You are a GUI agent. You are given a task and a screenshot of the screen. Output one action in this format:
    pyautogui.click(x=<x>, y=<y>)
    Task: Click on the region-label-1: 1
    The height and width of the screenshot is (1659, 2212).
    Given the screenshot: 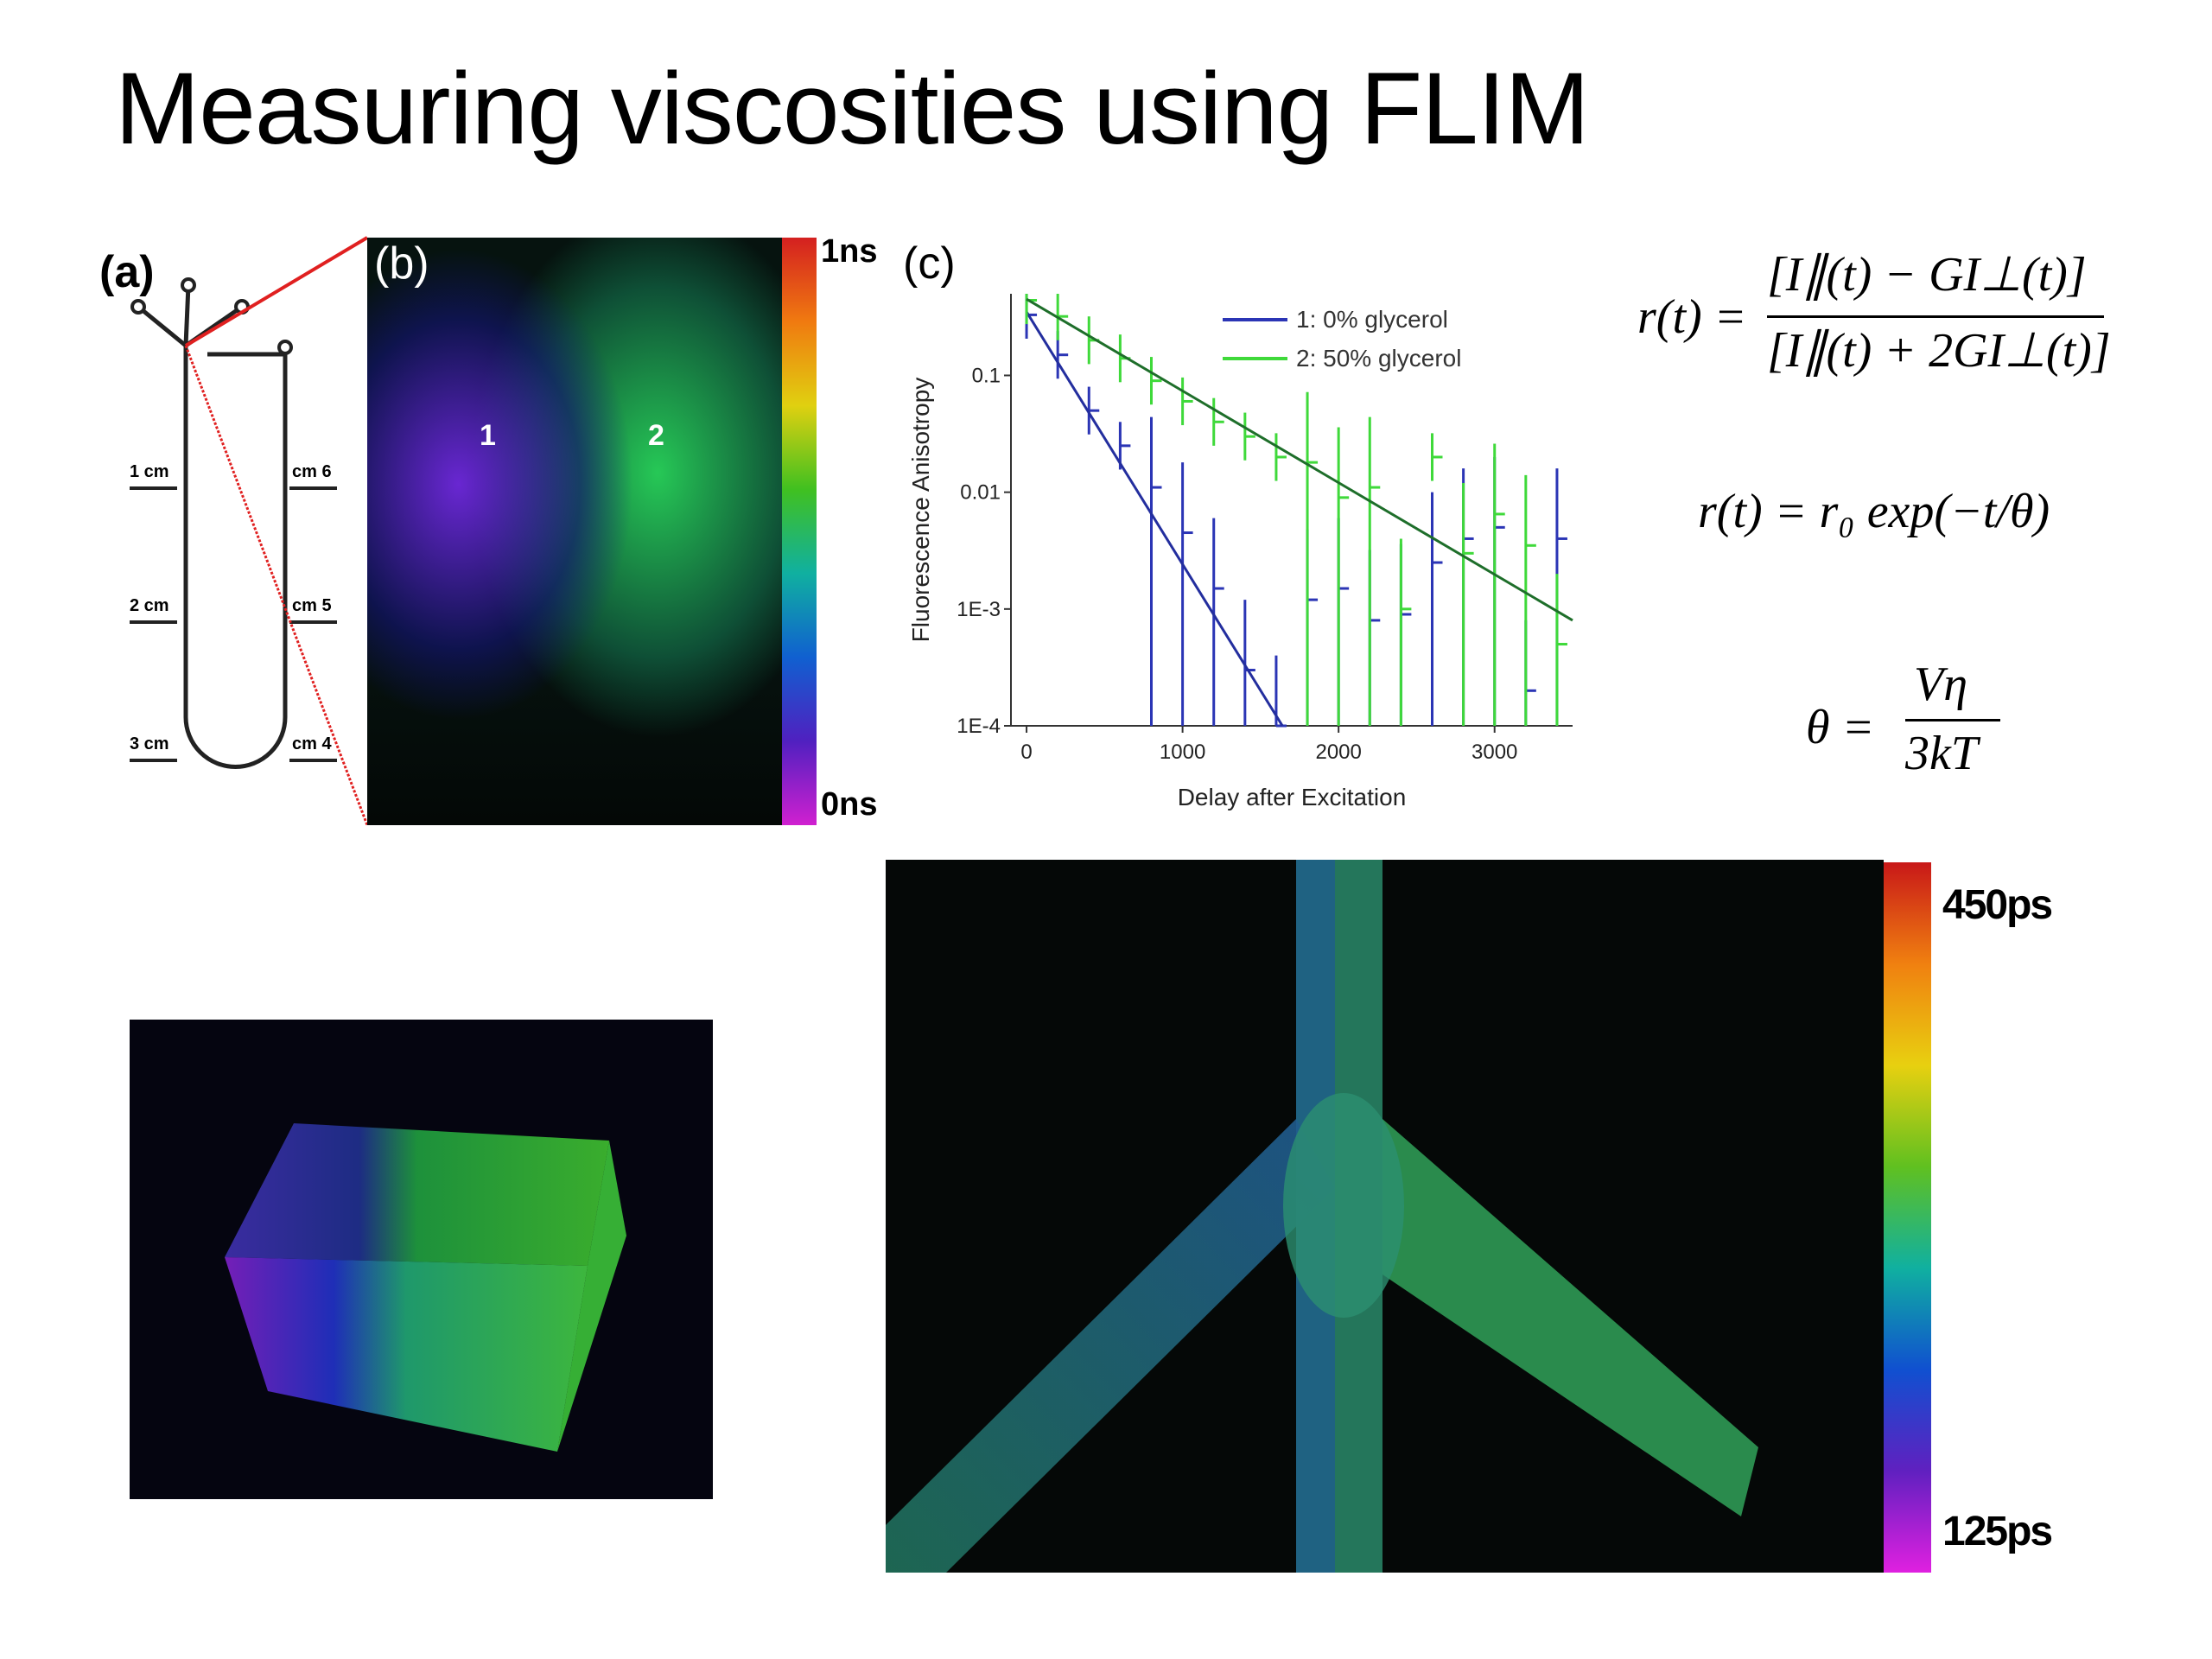 What is the action you would take?
    pyautogui.click(x=488, y=435)
    